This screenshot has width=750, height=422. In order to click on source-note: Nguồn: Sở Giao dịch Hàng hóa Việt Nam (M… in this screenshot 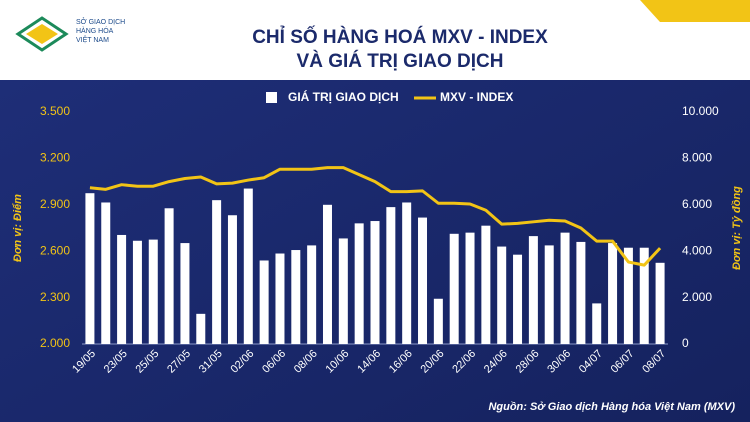, I will do `click(611, 407)`.